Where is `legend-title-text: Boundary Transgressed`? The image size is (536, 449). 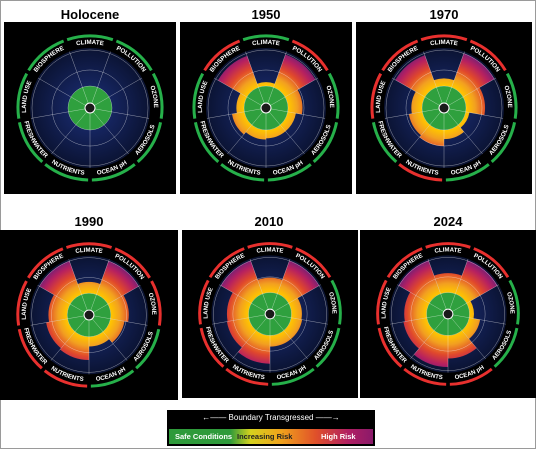
legend-title-text: Boundary Transgressed is located at coordinates (271, 417).